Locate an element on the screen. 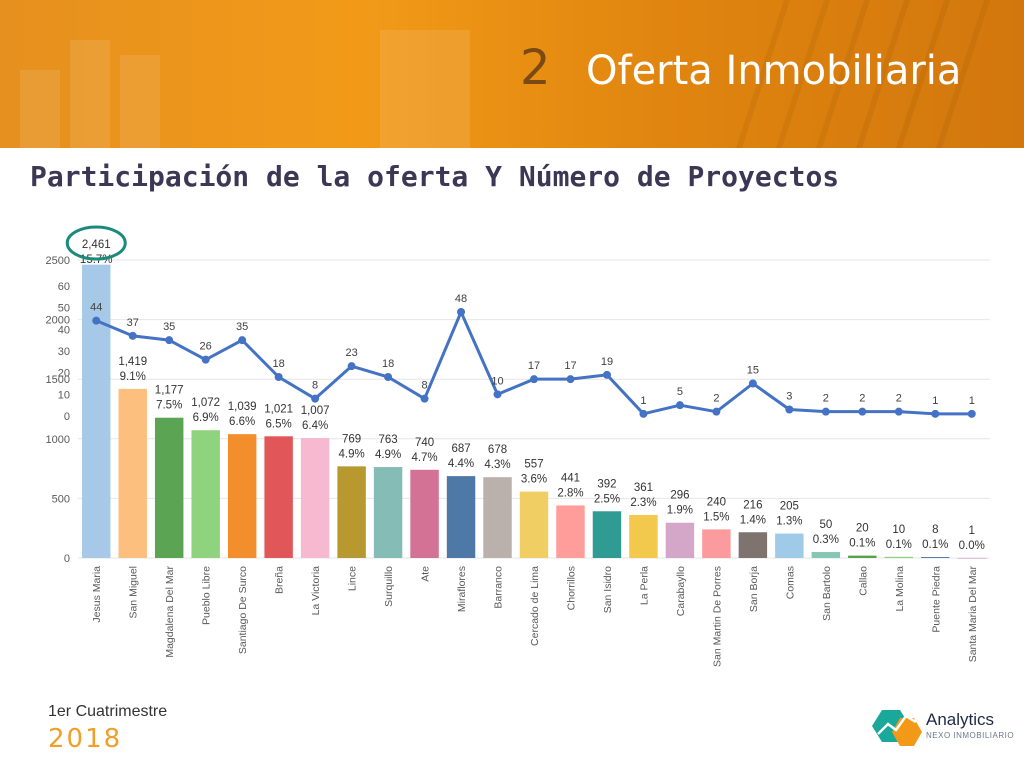  bar-share-label: 1.5% is located at coordinates (716, 517).